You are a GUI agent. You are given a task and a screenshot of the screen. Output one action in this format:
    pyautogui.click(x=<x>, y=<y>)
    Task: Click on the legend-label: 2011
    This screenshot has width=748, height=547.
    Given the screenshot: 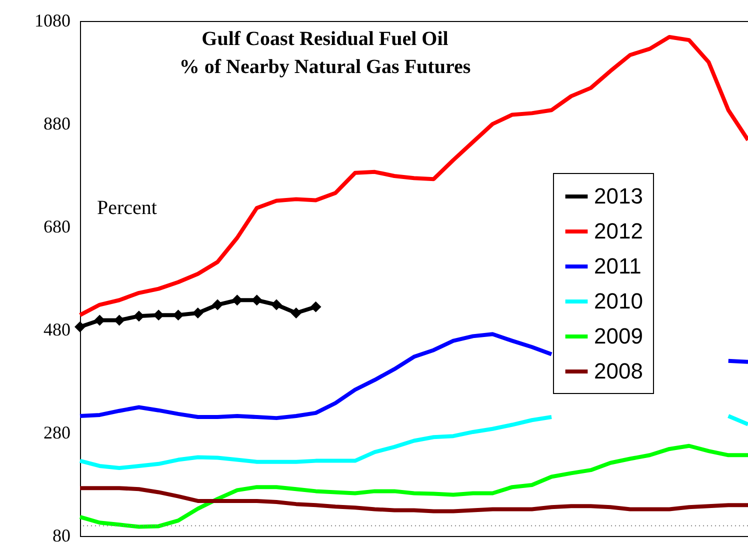 What is the action you would take?
    pyautogui.click(x=618, y=266)
    